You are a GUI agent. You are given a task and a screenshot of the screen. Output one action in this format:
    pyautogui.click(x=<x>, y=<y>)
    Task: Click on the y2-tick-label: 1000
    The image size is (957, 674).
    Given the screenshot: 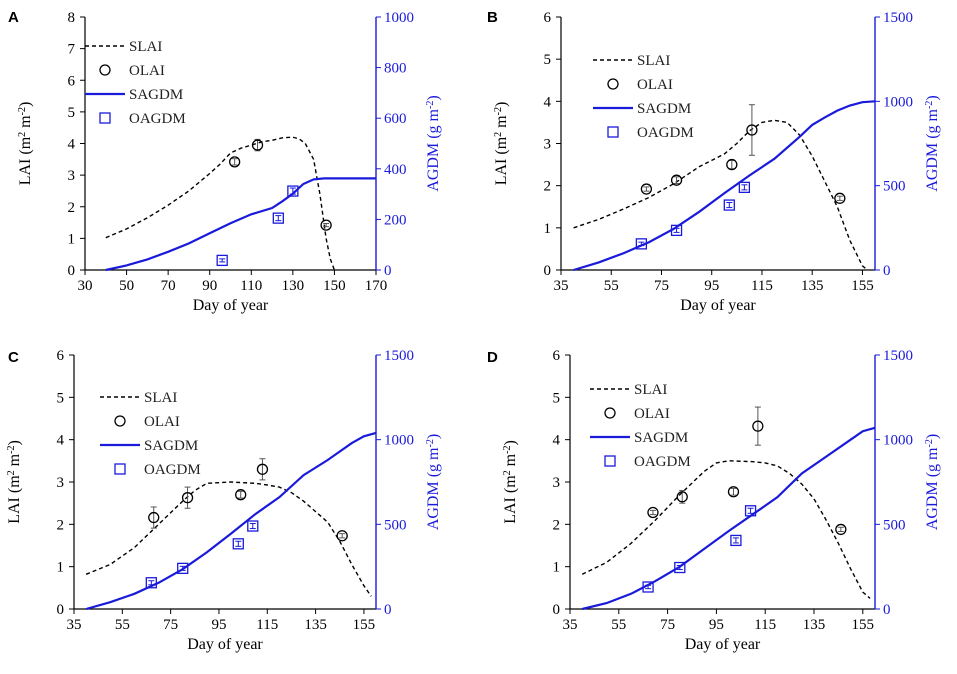 What is the action you would take?
    pyautogui.click(x=399, y=18)
    